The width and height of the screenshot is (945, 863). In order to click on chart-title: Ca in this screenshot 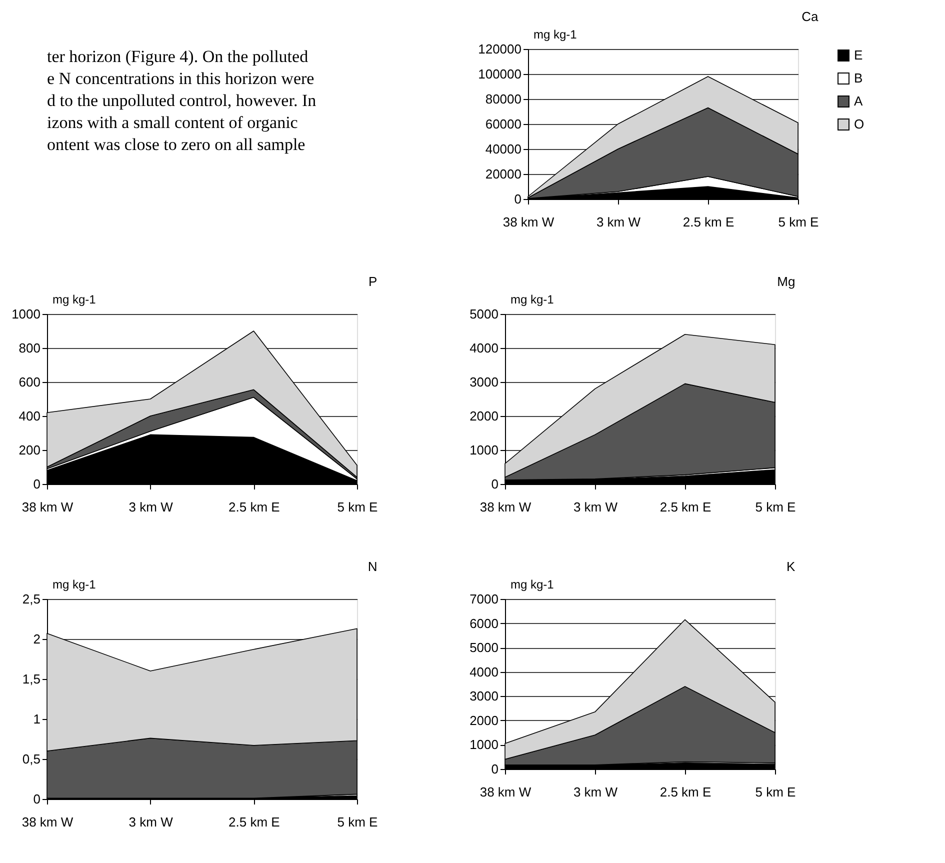, I will do `click(810, 16)`.